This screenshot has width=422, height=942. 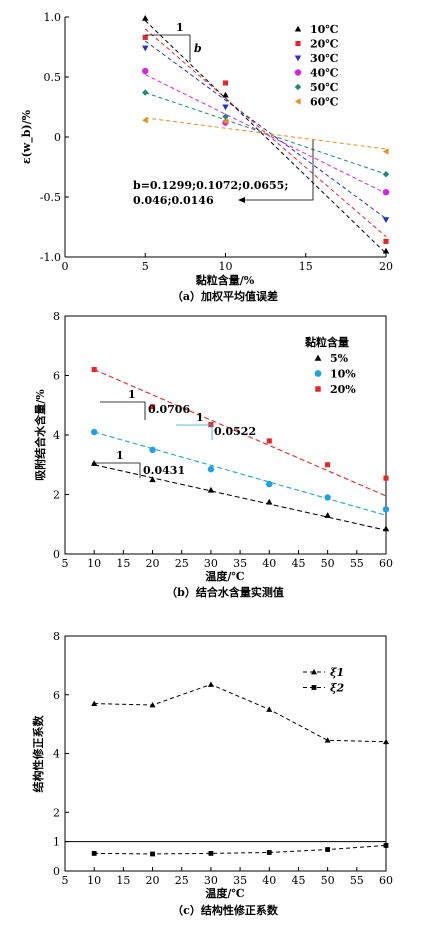 I want to click on panel-b-x-tick-label: 5, so click(x=65, y=563).